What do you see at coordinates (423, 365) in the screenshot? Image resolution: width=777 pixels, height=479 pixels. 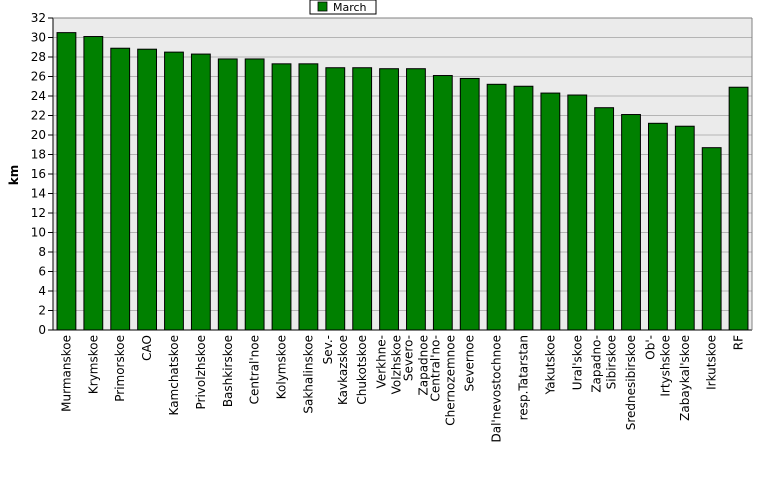 I see `x-tick-label: Zapadnoe` at bounding box center [423, 365].